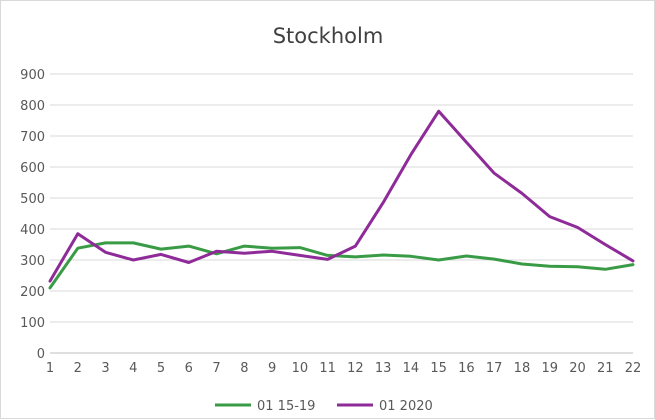 Image resolution: width=655 pixels, height=420 pixels. What do you see at coordinates (189, 368) in the screenshot?
I see `x-tick-label: 6` at bounding box center [189, 368].